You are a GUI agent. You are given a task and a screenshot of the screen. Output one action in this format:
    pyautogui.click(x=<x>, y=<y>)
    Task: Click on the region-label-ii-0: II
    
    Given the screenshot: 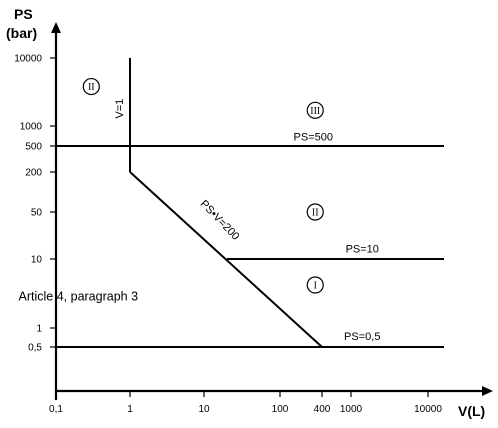 What is the action you would take?
    pyautogui.click(x=91, y=87)
    